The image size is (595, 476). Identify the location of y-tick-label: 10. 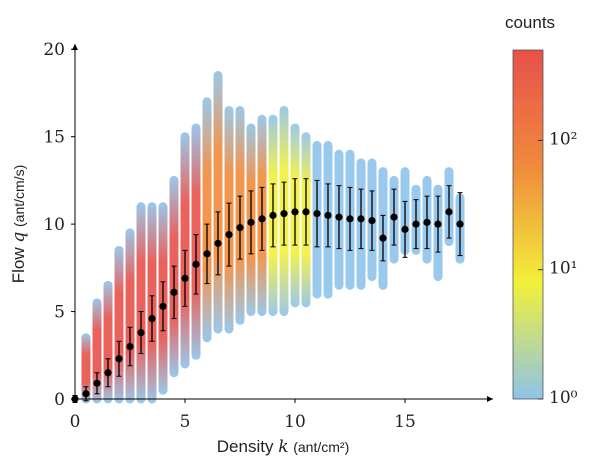
(54, 225).